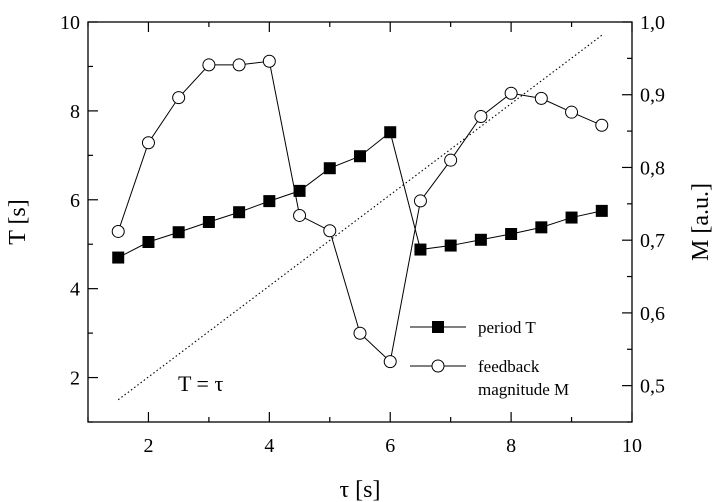 This screenshot has width=719, height=502. Describe the element at coordinates (360, 489) in the screenshot. I see `x-axis-title: τ [s]` at that location.